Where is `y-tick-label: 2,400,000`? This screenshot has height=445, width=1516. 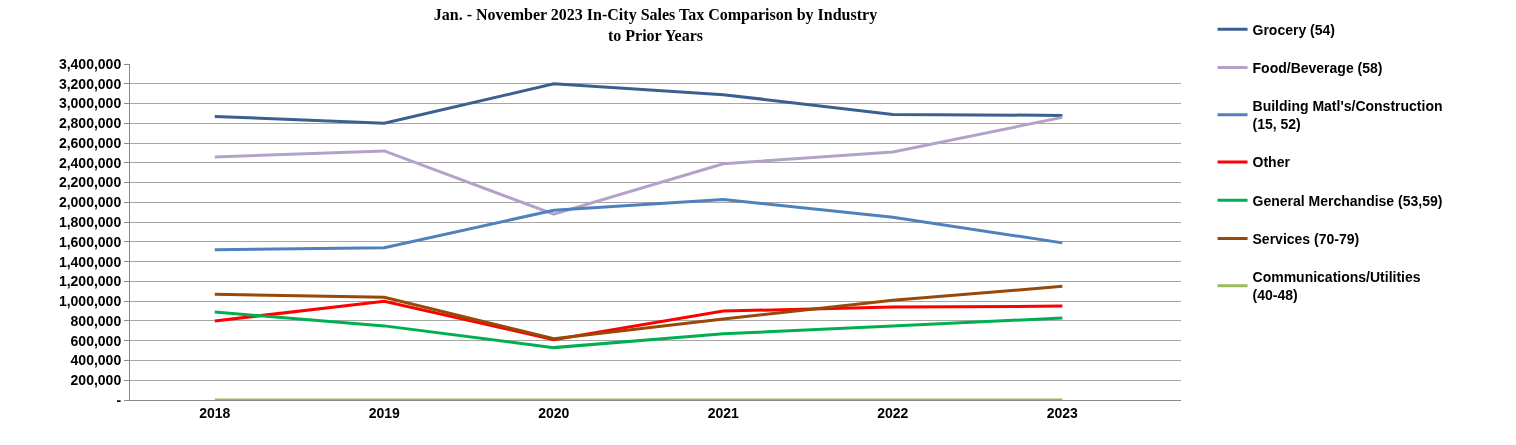 y-tick-label: 2,400,000 is located at coordinates (90, 162).